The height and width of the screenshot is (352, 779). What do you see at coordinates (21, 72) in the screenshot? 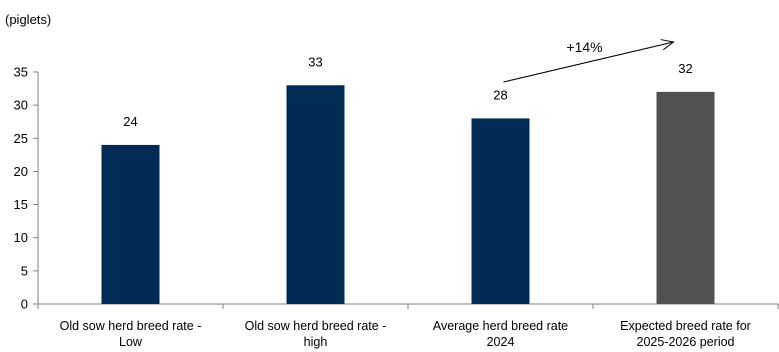
I see `y-tick-label: 35` at bounding box center [21, 72].